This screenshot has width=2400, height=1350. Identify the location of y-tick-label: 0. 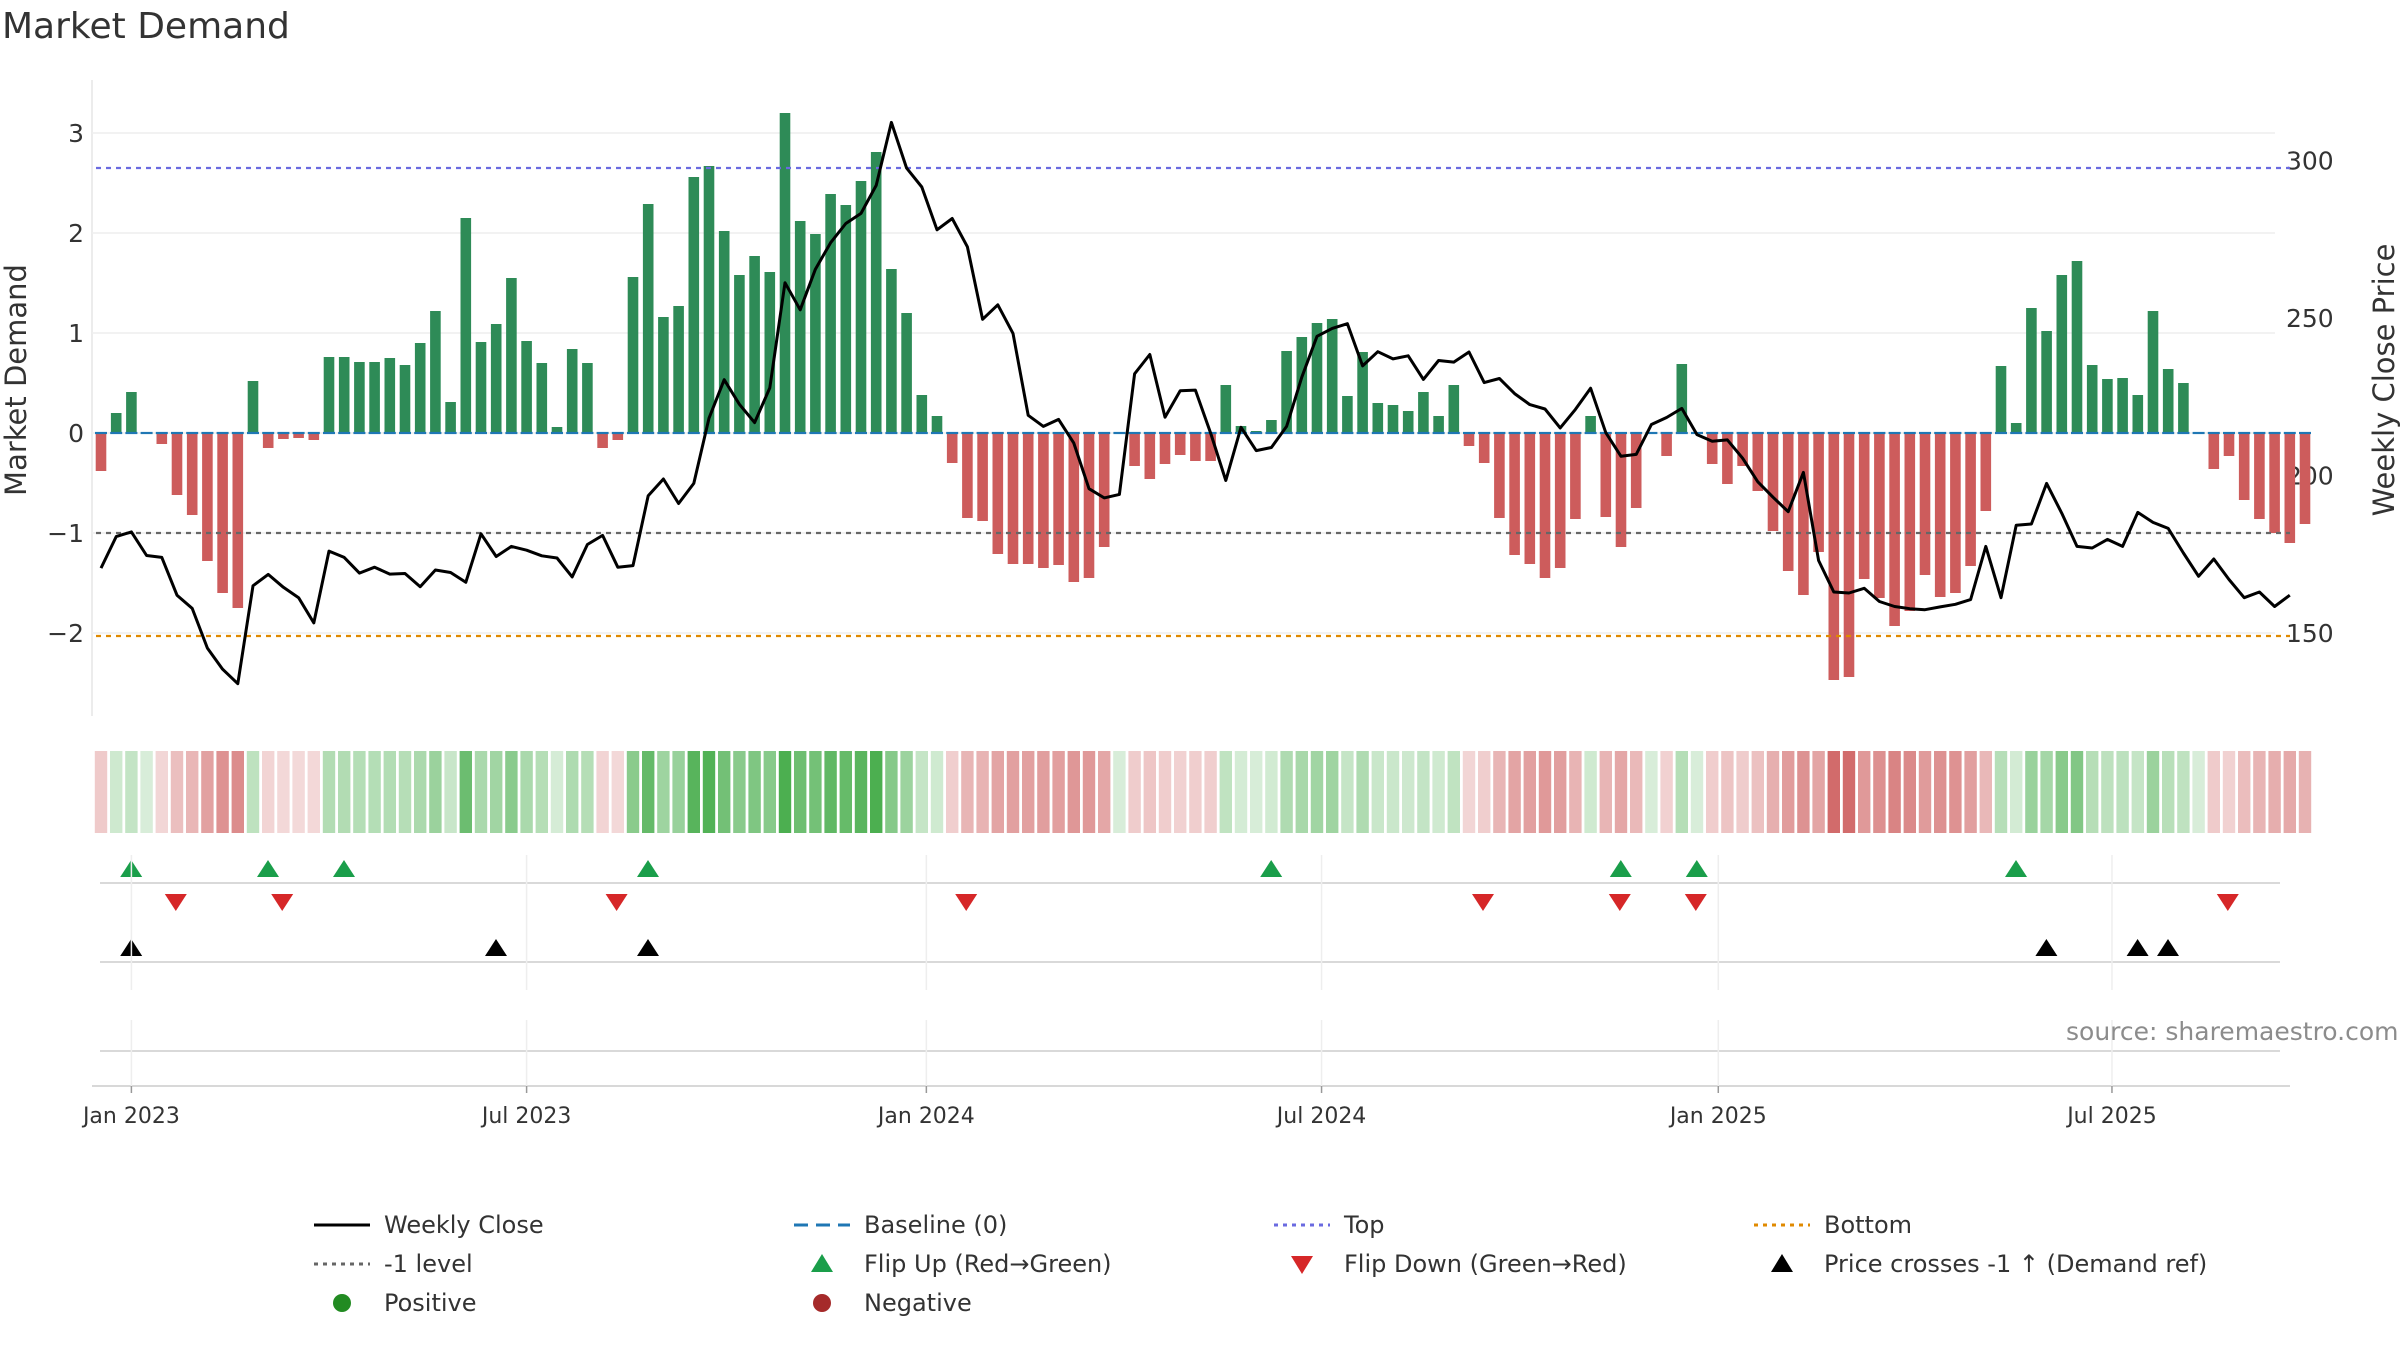
(76, 433).